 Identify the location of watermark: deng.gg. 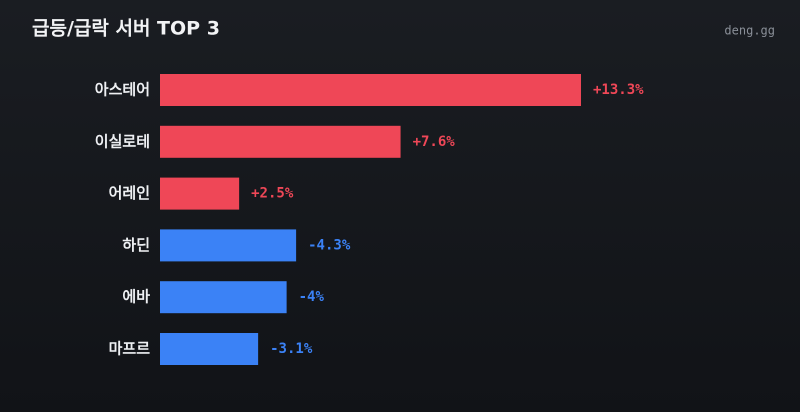
(749, 31).